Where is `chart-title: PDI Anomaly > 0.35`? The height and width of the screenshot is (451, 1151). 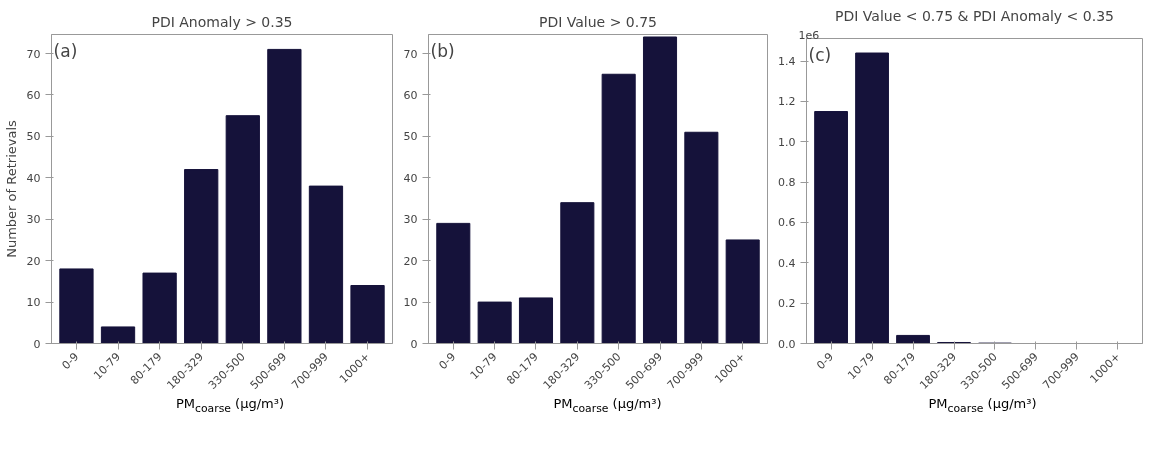
chart-title: PDI Anomaly > 0.35 is located at coordinates (222, 21).